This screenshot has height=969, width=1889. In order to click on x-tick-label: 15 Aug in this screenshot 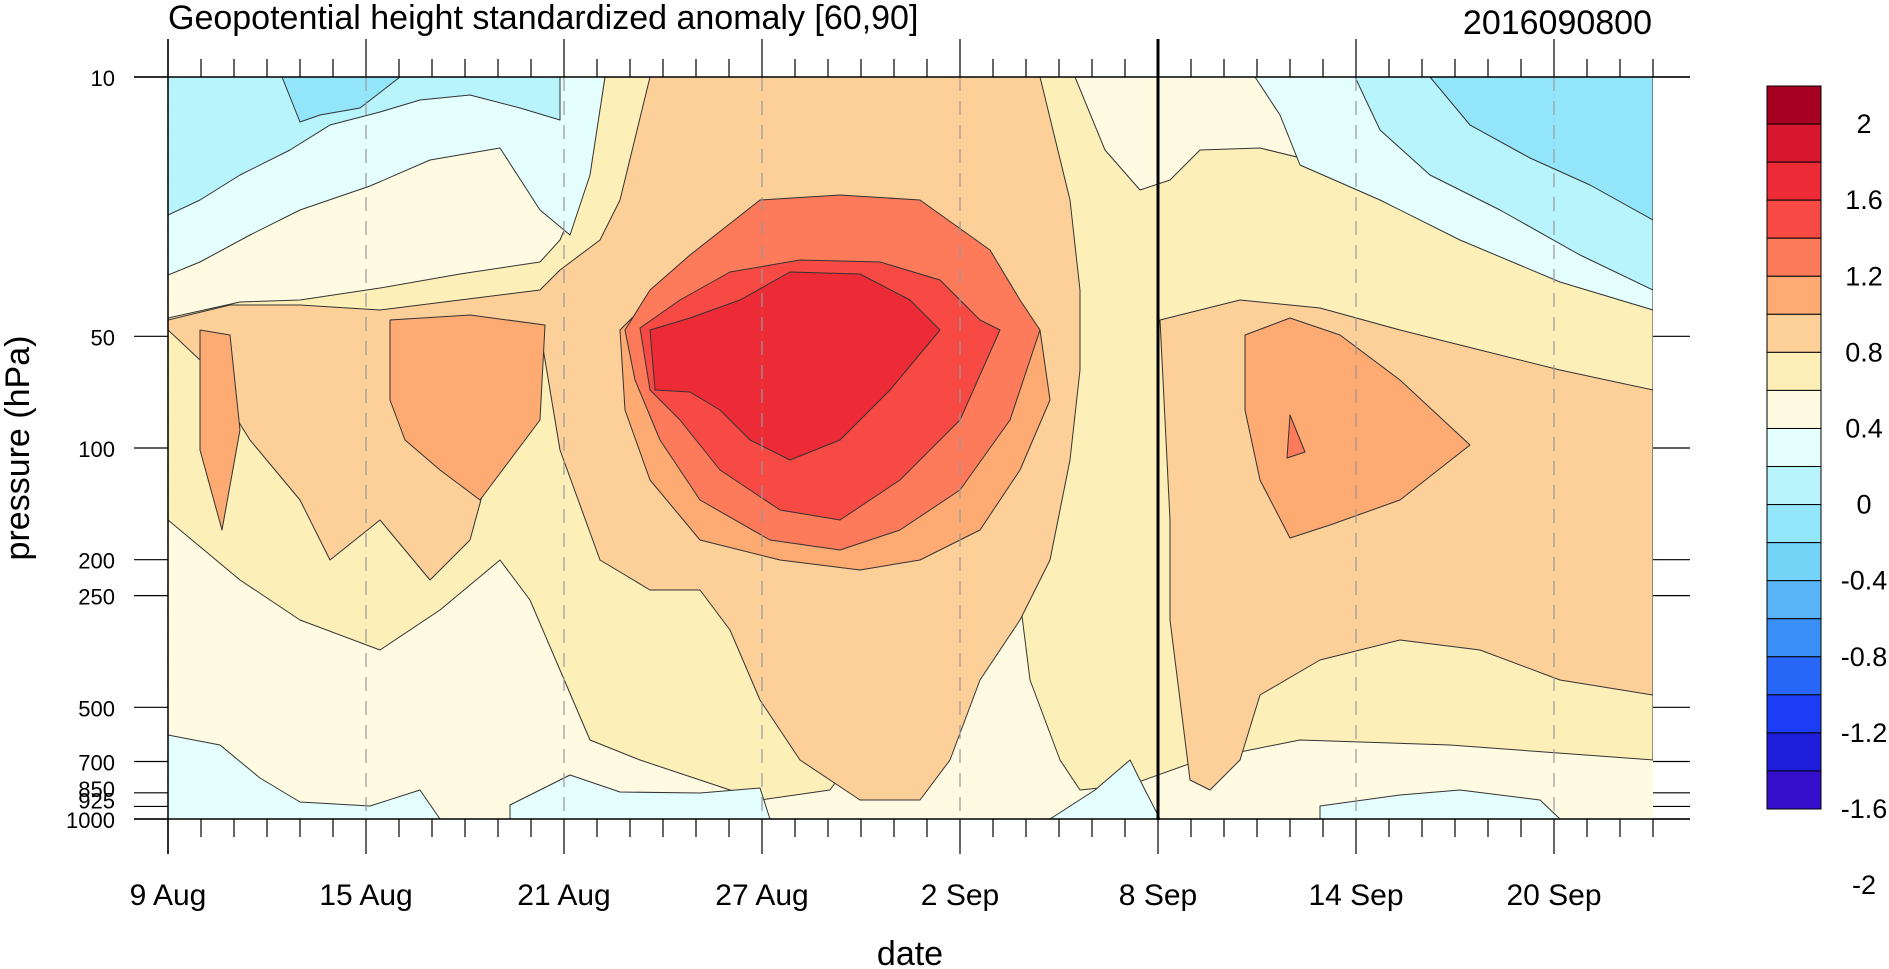, I will do `click(365, 895)`.